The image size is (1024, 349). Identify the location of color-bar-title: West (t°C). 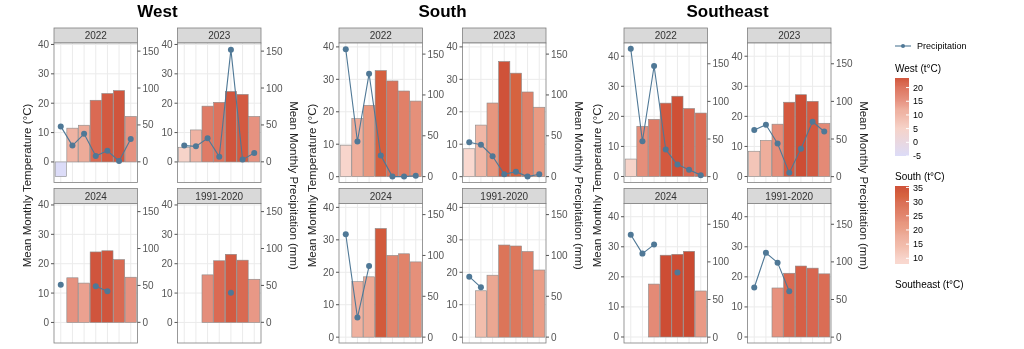
(918, 68).